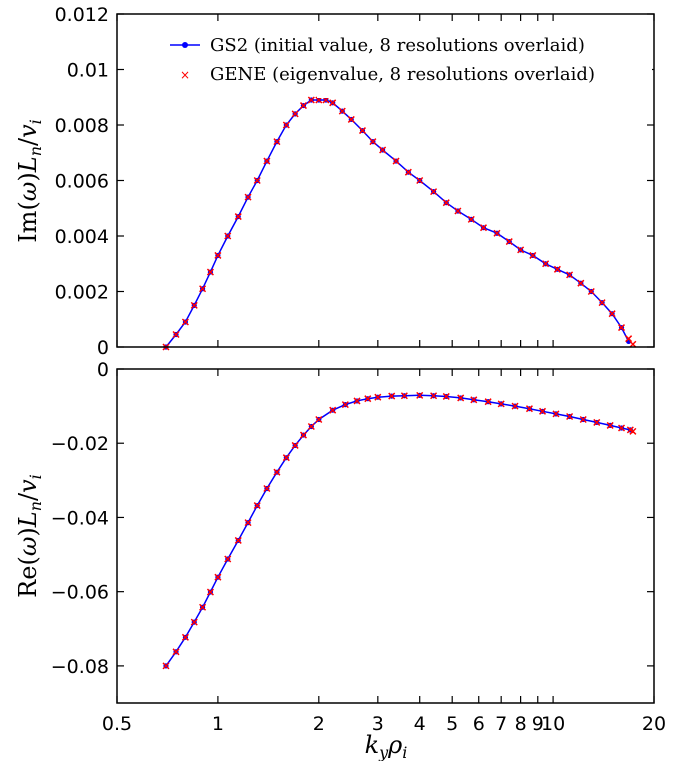 The image size is (678, 761). I want to click on top-ytick-label: 0.008, so click(82, 126).